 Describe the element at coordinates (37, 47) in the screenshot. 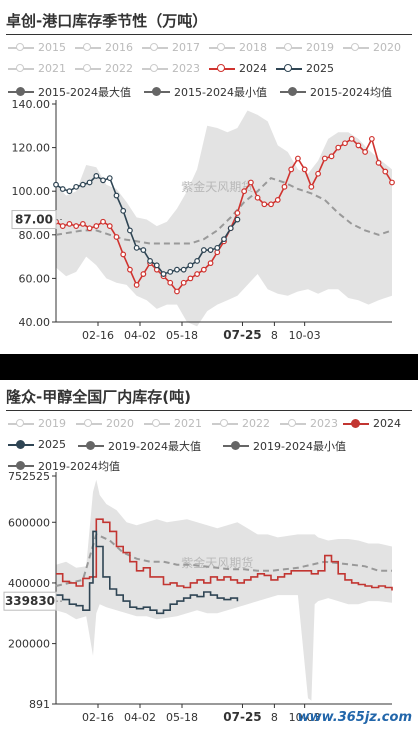

I see `legend-item: 2015` at that location.